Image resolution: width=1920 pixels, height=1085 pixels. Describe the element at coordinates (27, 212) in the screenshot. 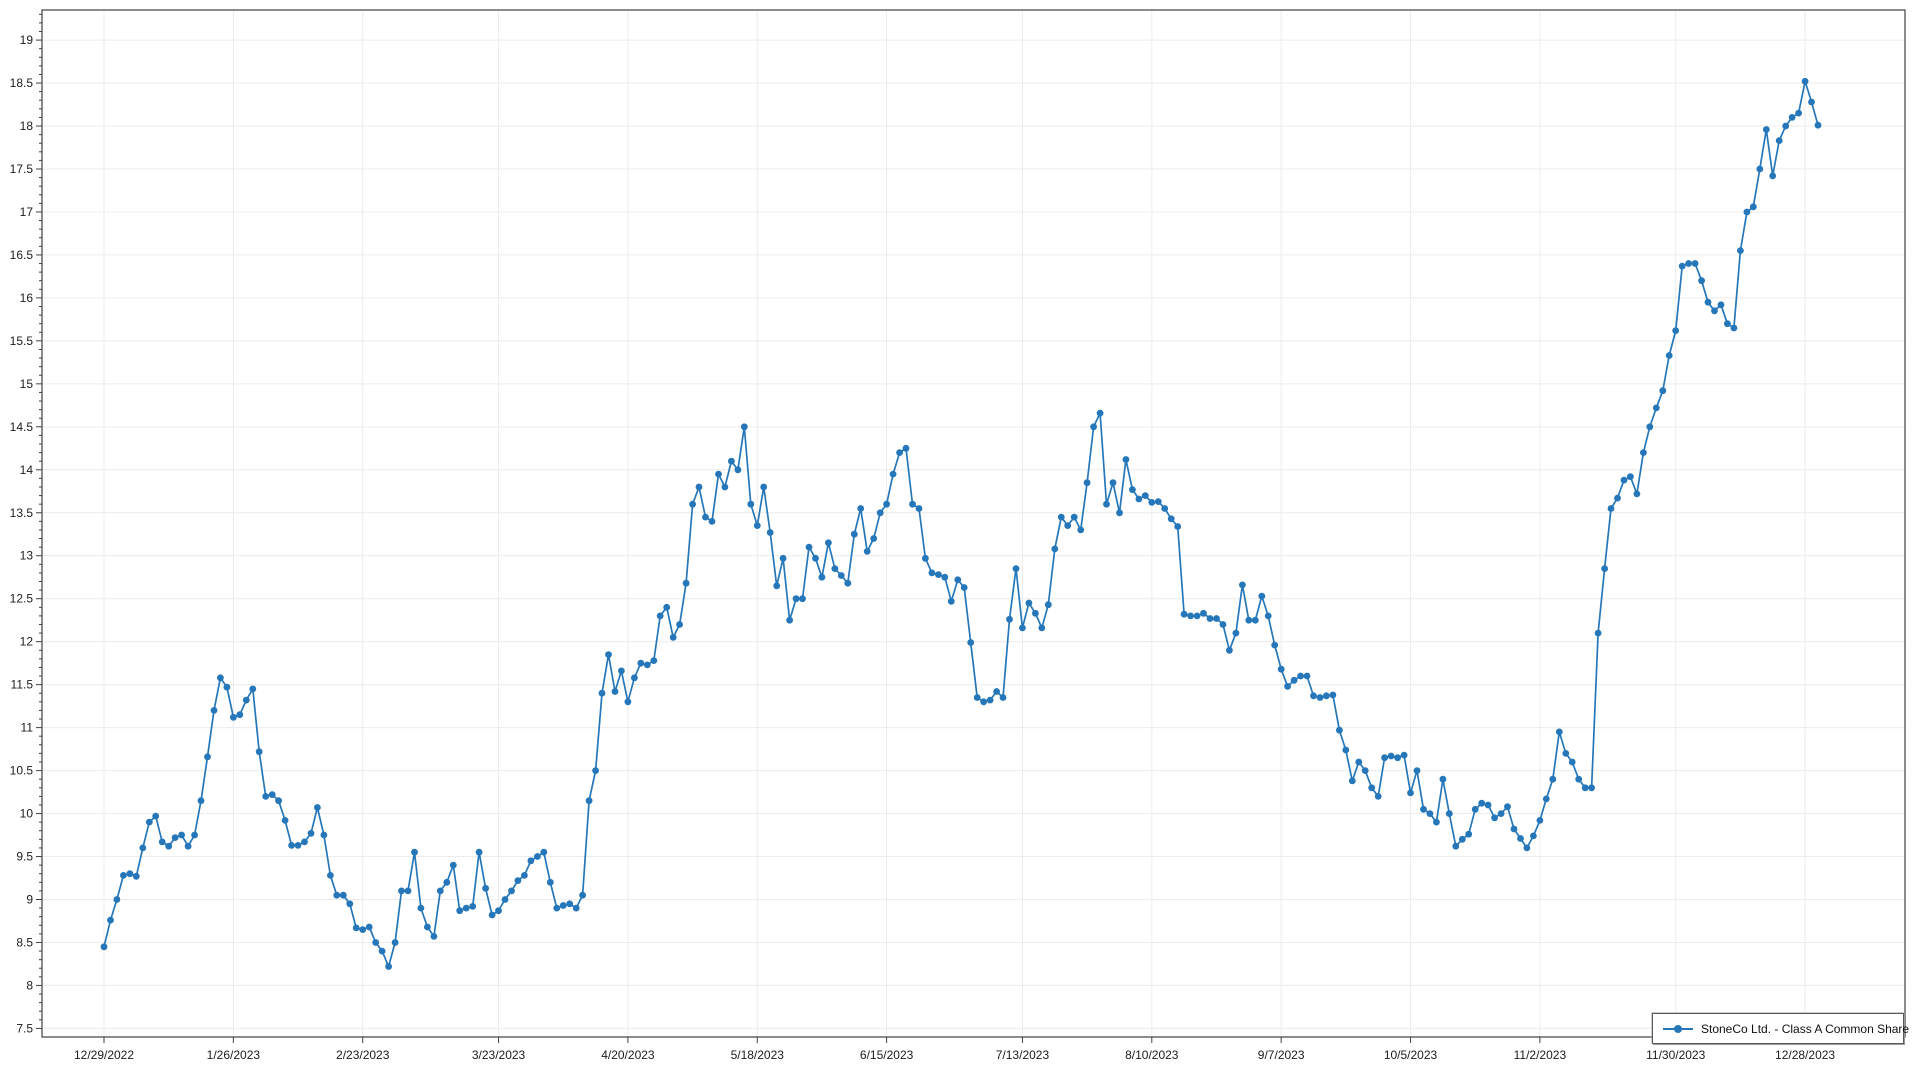

I see `y-axis-tick-label: 17` at that location.